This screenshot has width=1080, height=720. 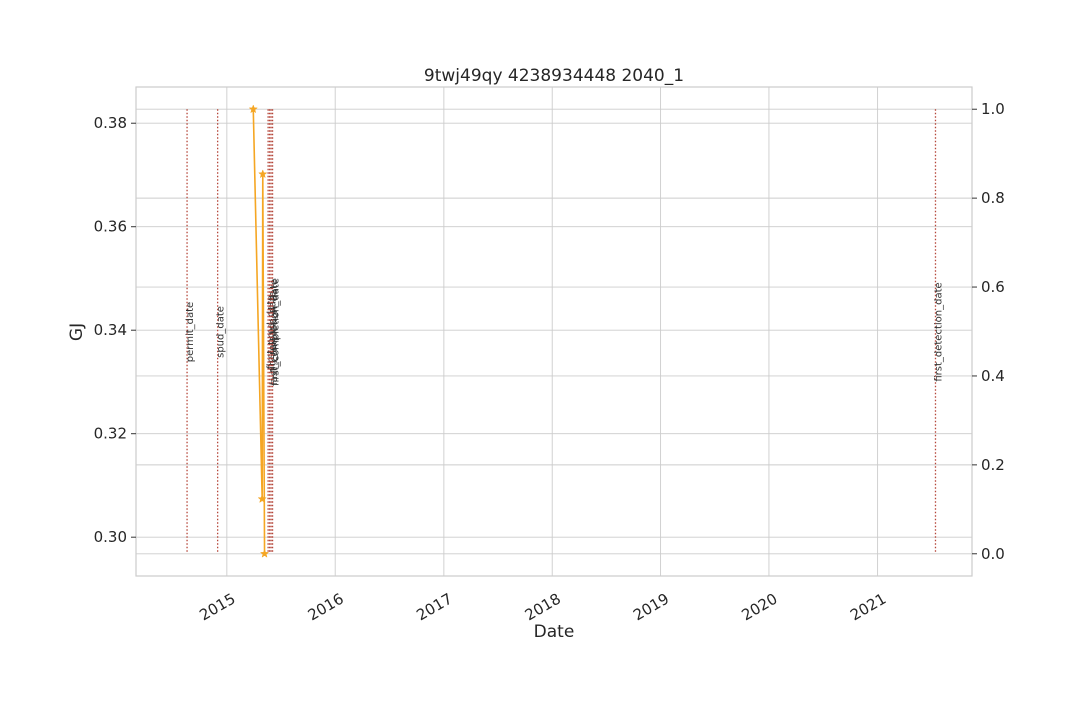 I want to click on y2-axis-ticks: 0.0 0.2 0.4 0.6 0.8 1.0, so click(x=988, y=331).